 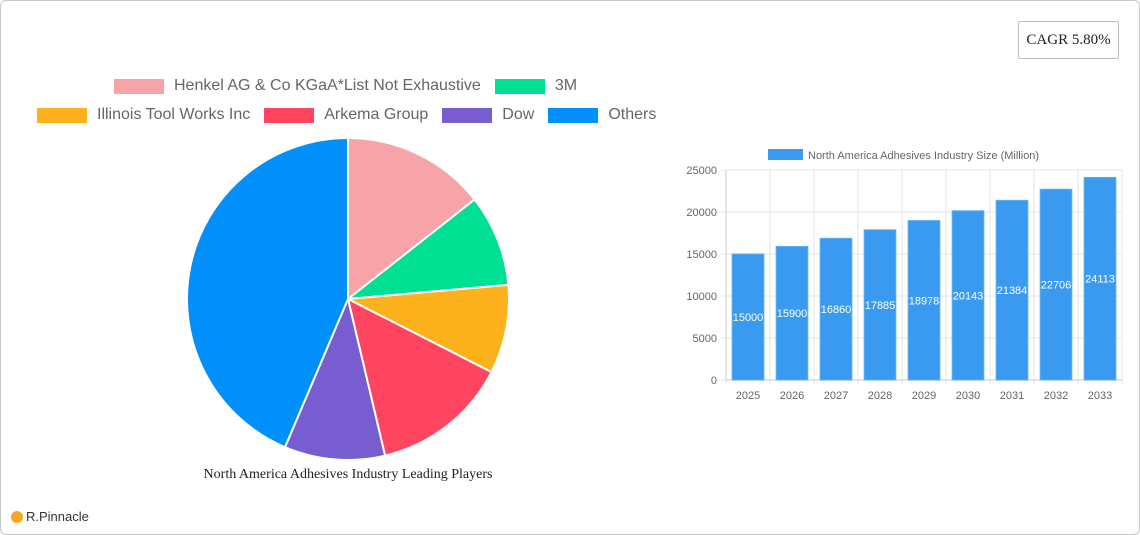 I want to click on logo-icon, so click(x=17, y=516).